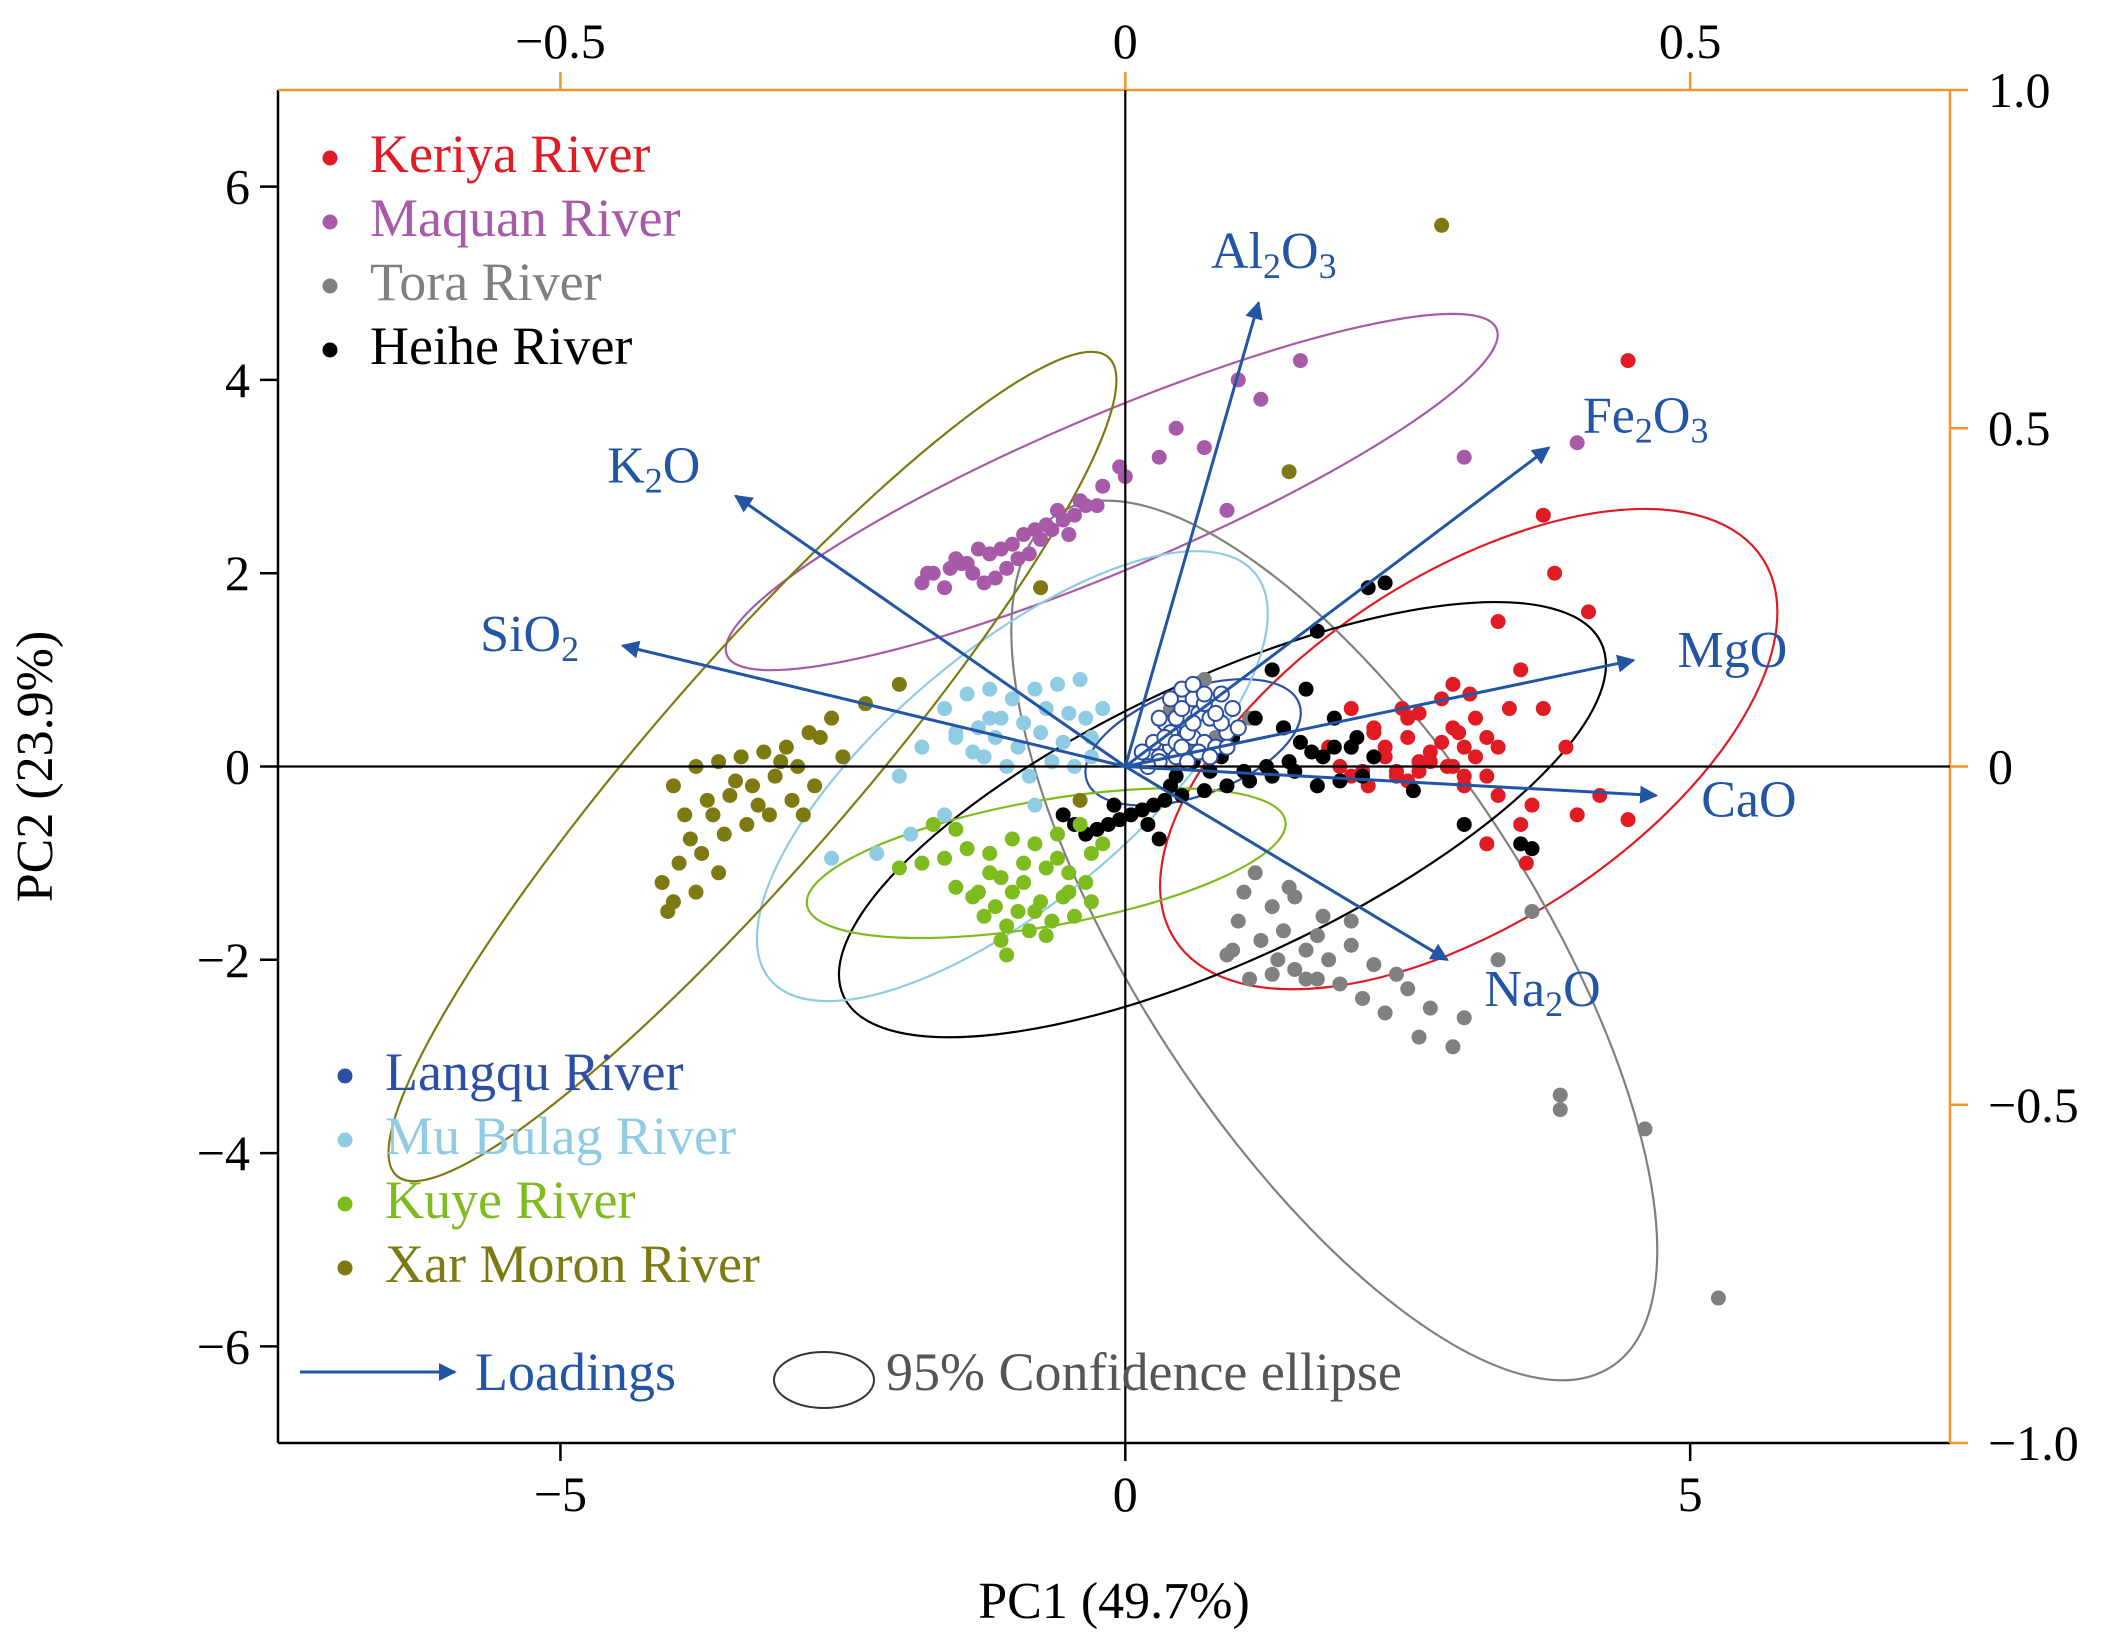 The width and height of the screenshot is (2118, 1637). I want to click on y-tick-label: 0, so click(237, 767).